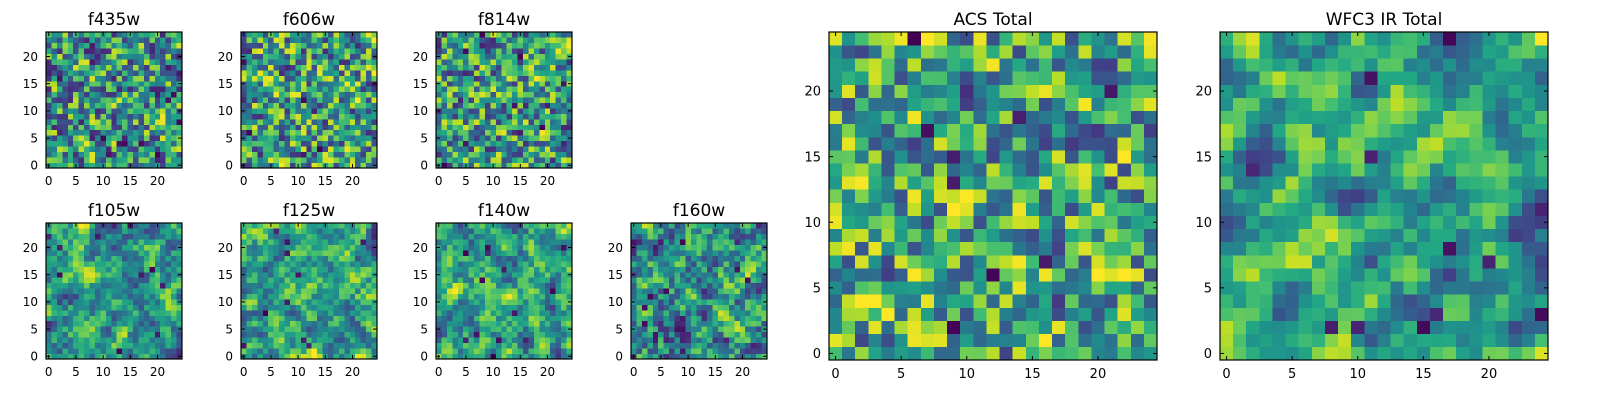 The image size is (1600, 400). What do you see at coordinates (49, 372) in the screenshot?
I see `x-tick-label: 0` at bounding box center [49, 372].